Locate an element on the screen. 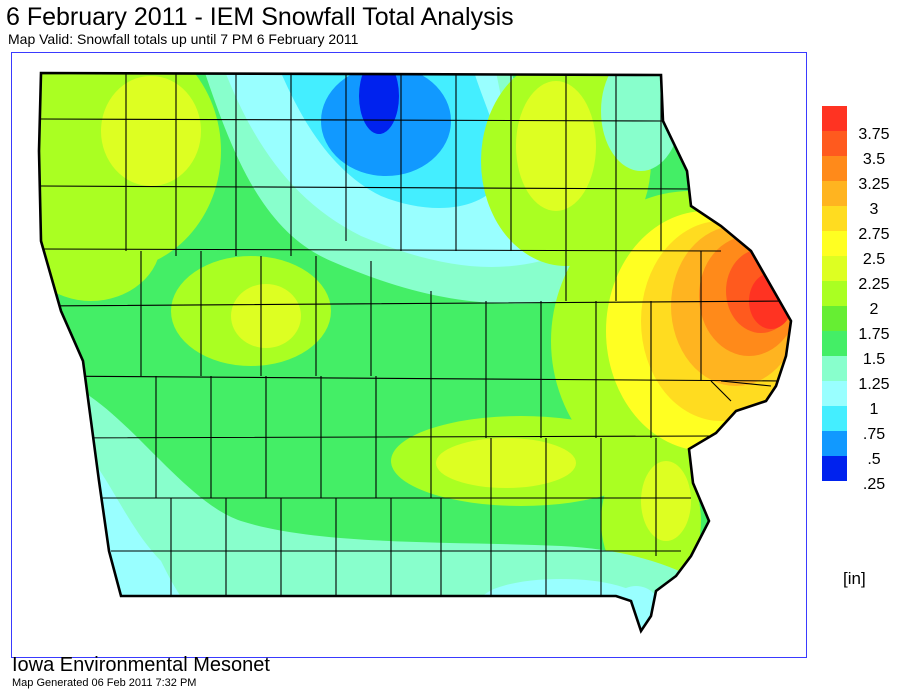 This screenshot has height=697, width=900. legend-label: 1 is located at coordinates (874, 409).